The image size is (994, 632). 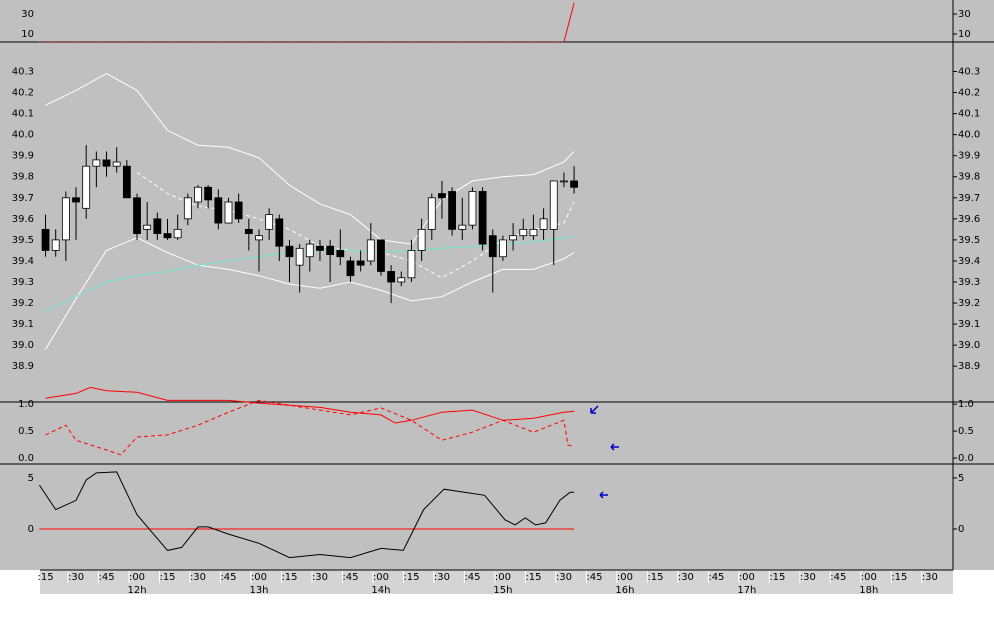 What do you see at coordinates (31, 529) in the screenshot?
I see `y-tick-label: 0` at bounding box center [31, 529].